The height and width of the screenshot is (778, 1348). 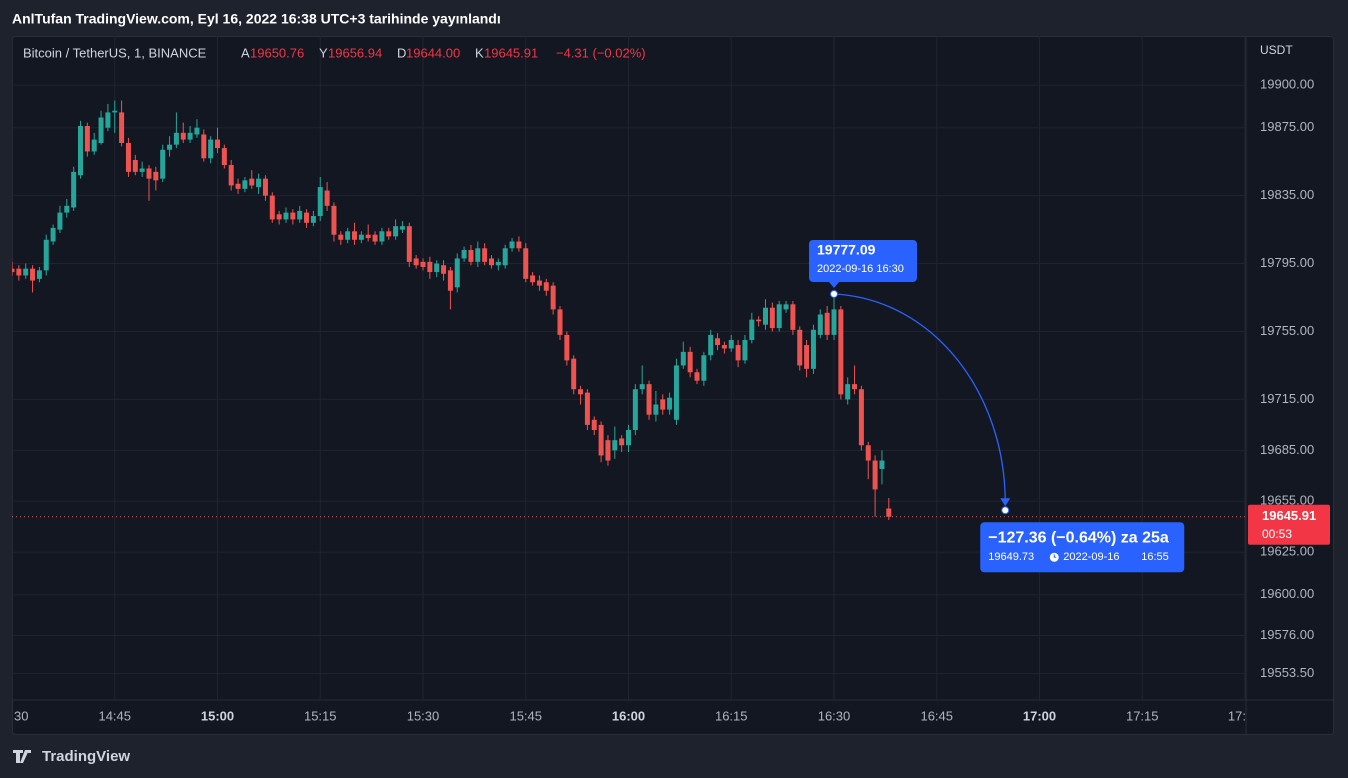 I want to click on y-tick-label: 19835.00, so click(x=1287, y=194).